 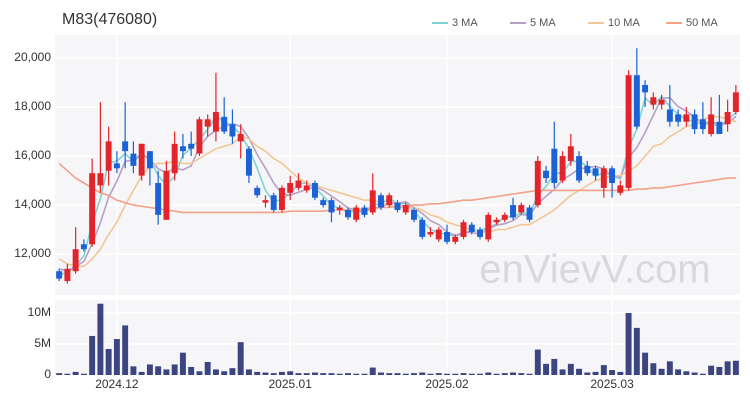 What do you see at coordinates (32, 57) in the screenshot?
I see `y-tick-label: 20,000` at bounding box center [32, 57].